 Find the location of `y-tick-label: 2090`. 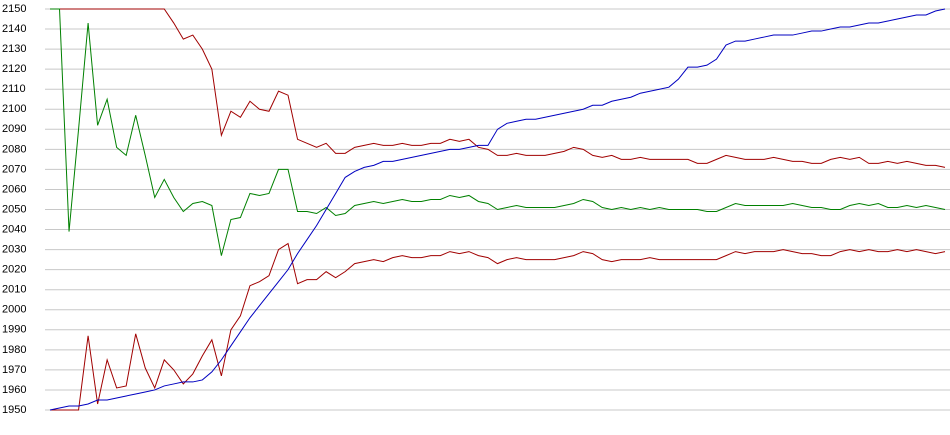

y-tick-label: 2090 is located at coordinates (14, 129).